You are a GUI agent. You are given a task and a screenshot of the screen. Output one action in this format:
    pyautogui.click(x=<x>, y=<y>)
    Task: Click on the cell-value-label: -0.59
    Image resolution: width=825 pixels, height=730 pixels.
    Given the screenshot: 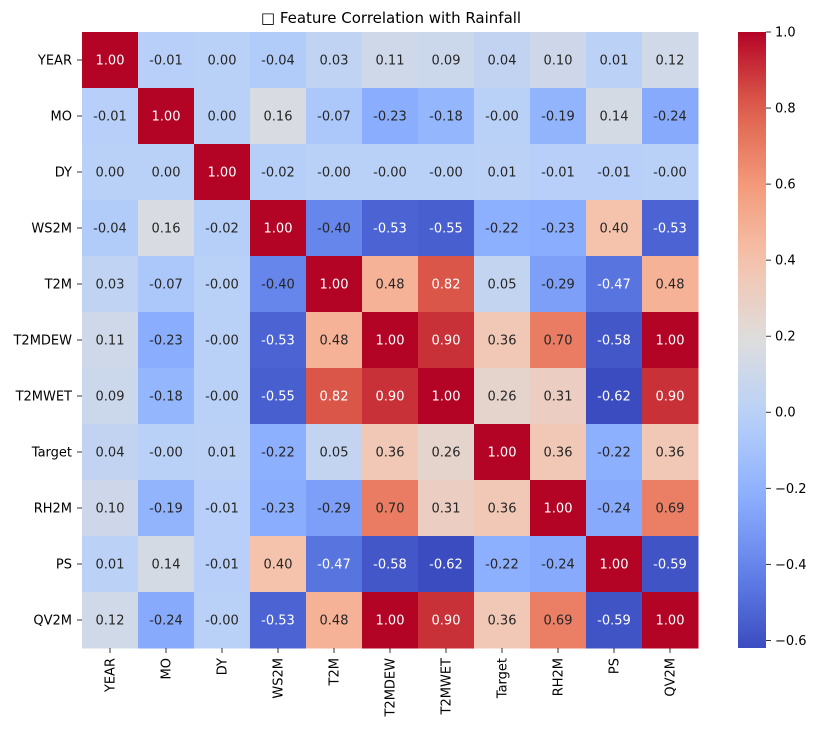 What is the action you would take?
    pyautogui.click(x=670, y=565)
    